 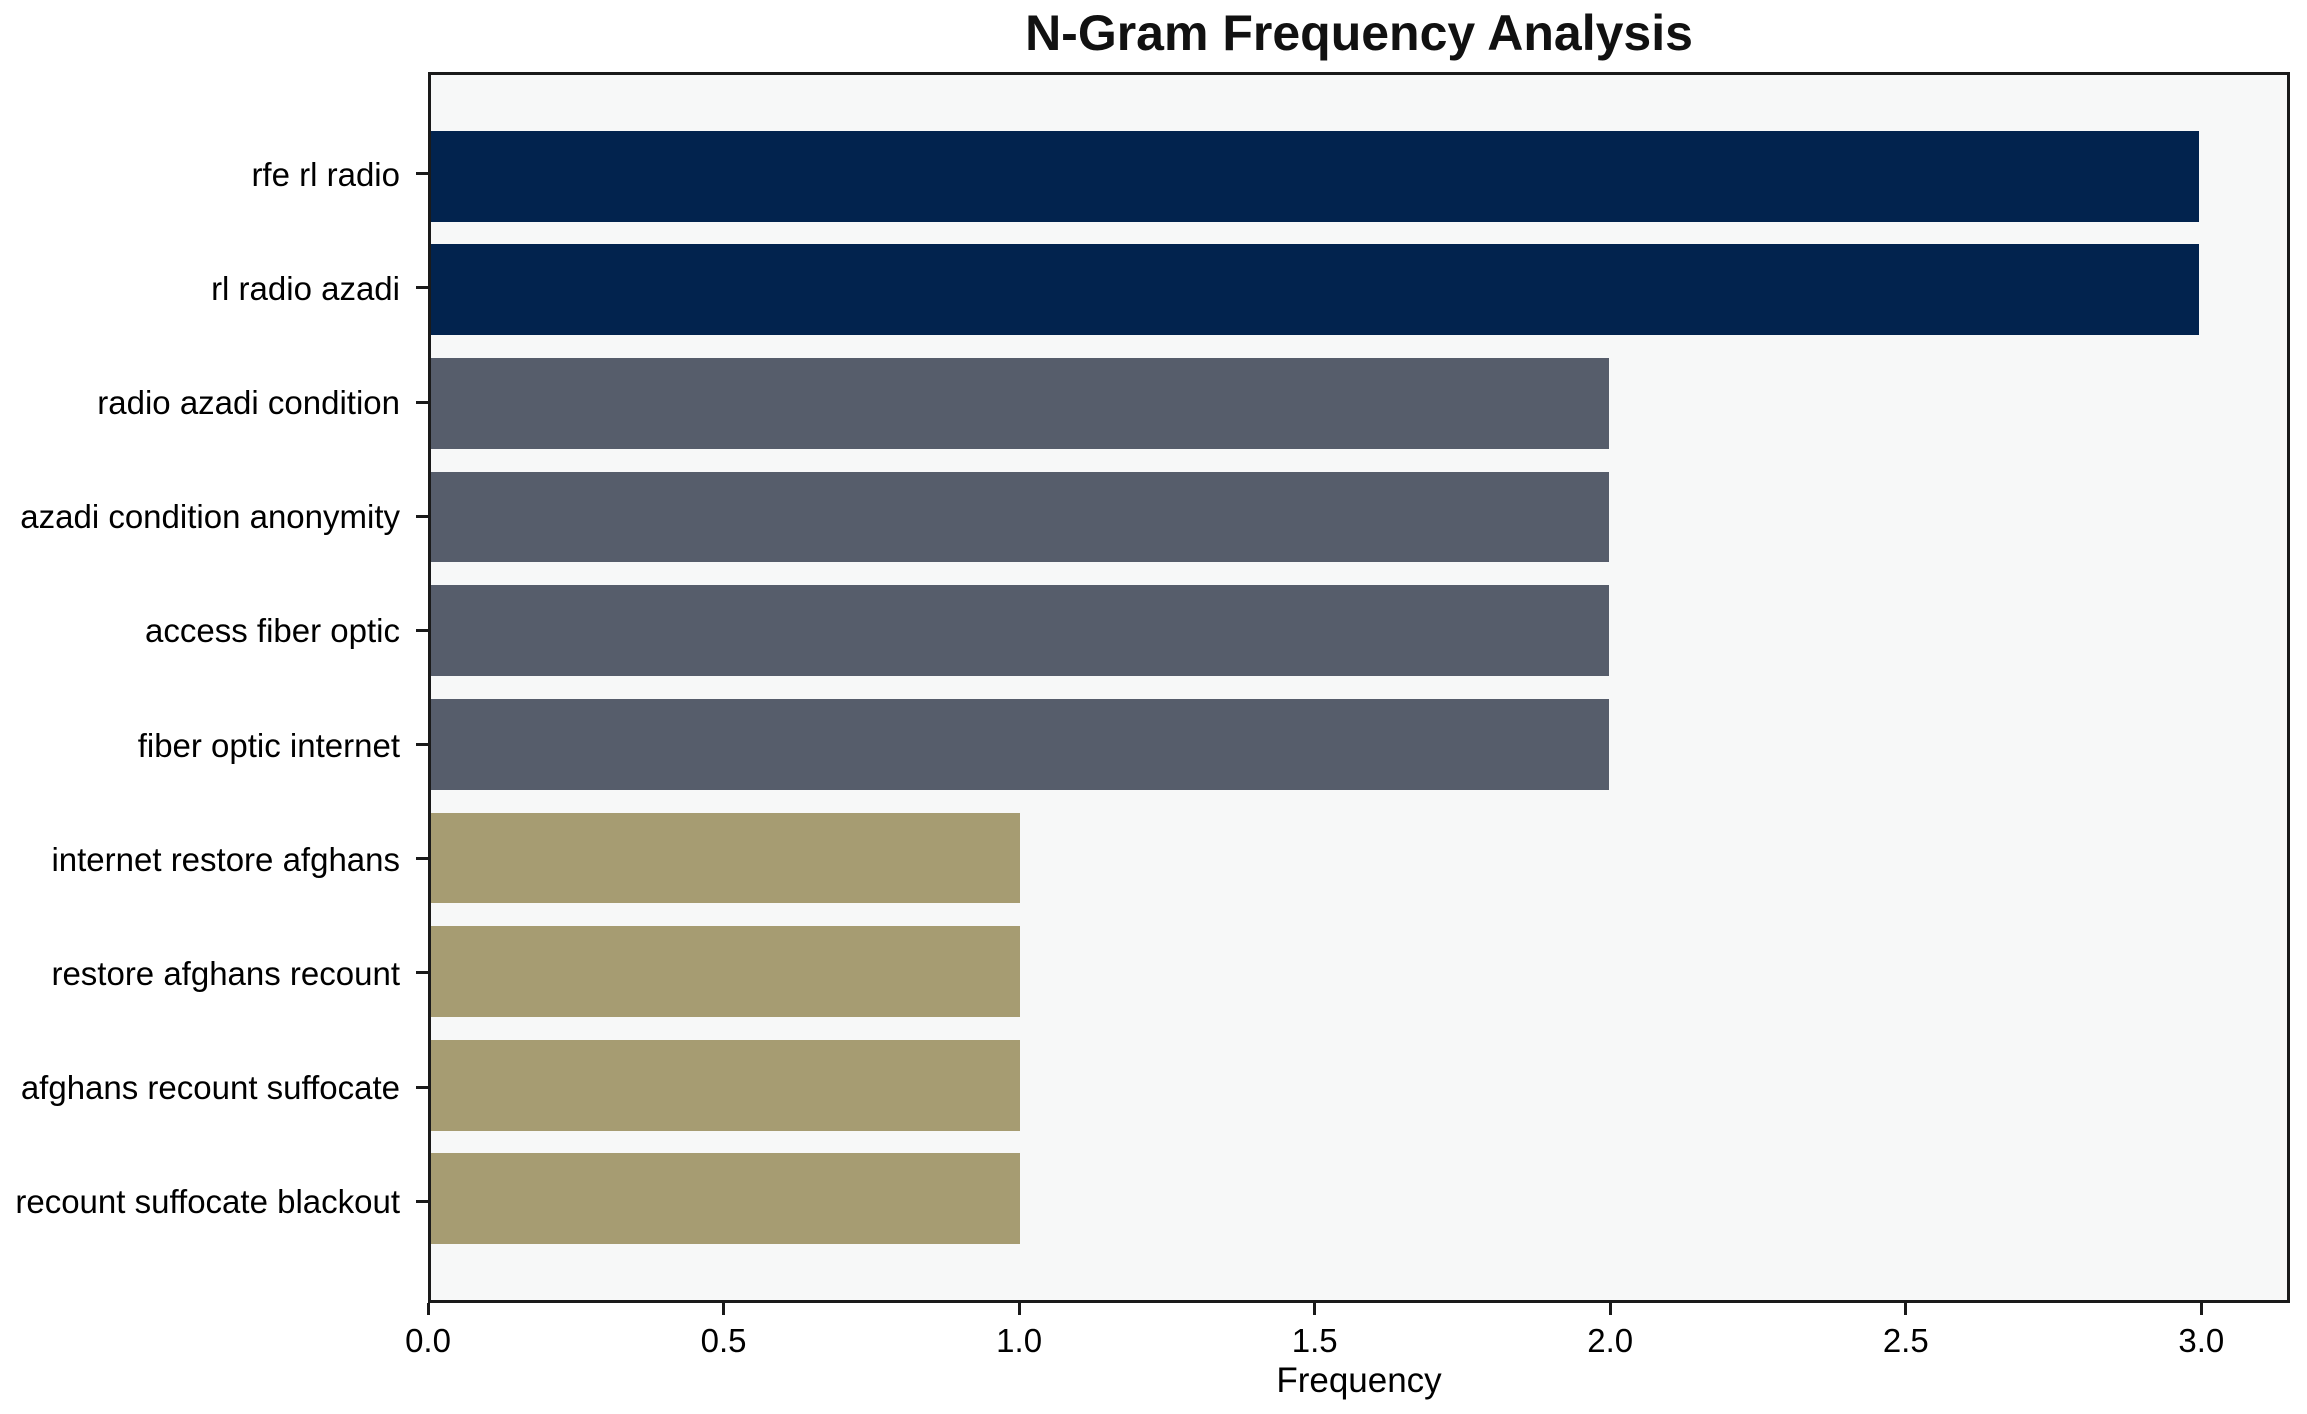 What do you see at coordinates (1315, 176) in the screenshot?
I see `bar-rfe-rl-radio` at bounding box center [1315, 176].